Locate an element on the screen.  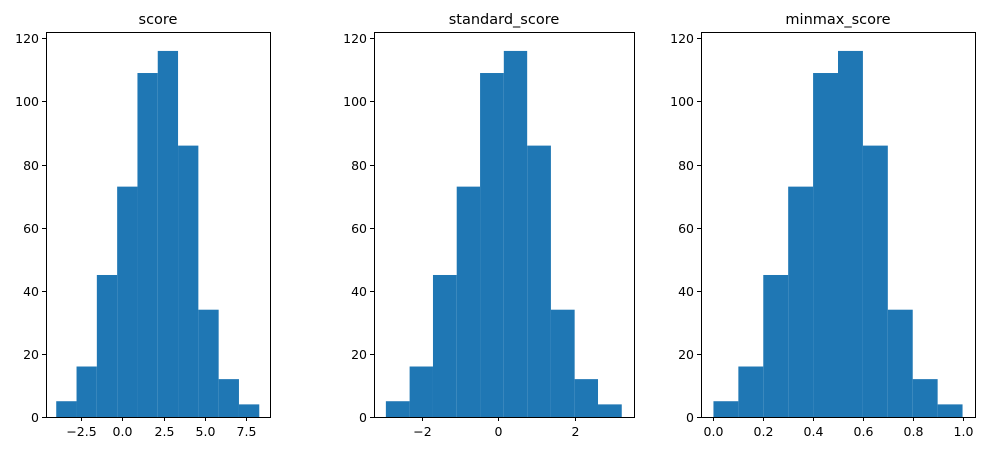
x-tick-label: 0.4 is located at coordinates (814, 431).